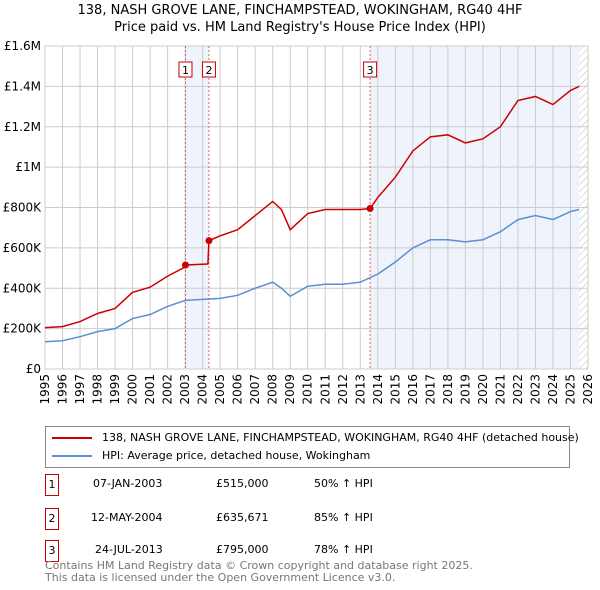 This screenshot has width=600, height=590. What do you see at coordinates (343, 517) in the screenshot?
I see `sale-hpi: 85% ↑ HPI` at bounding box center [343, 517].